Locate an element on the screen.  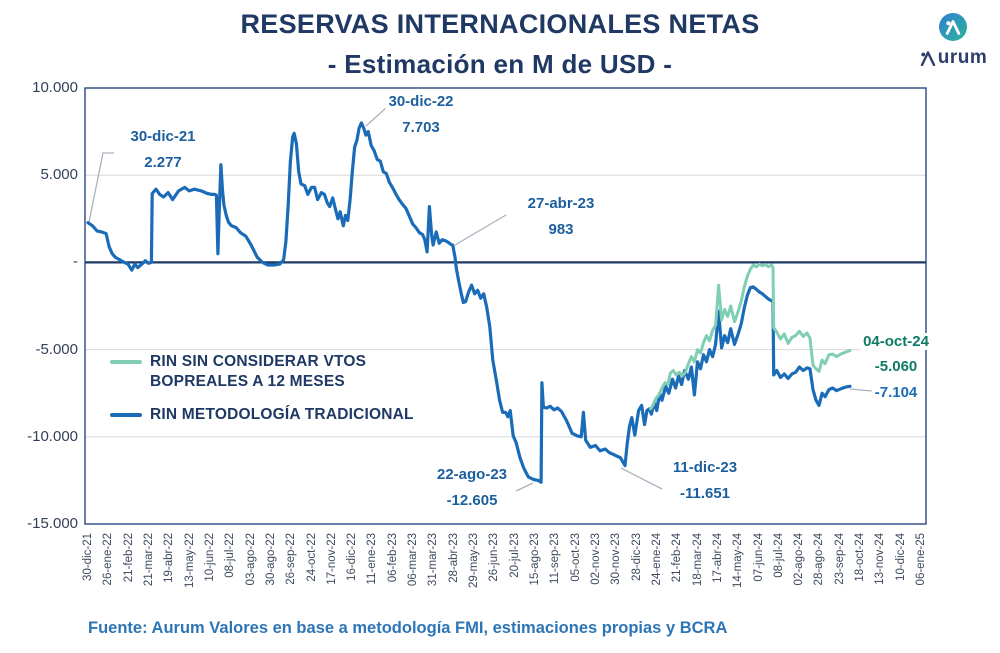
annotation-27-abr-23: 983 is located at coordinates (561, 229).